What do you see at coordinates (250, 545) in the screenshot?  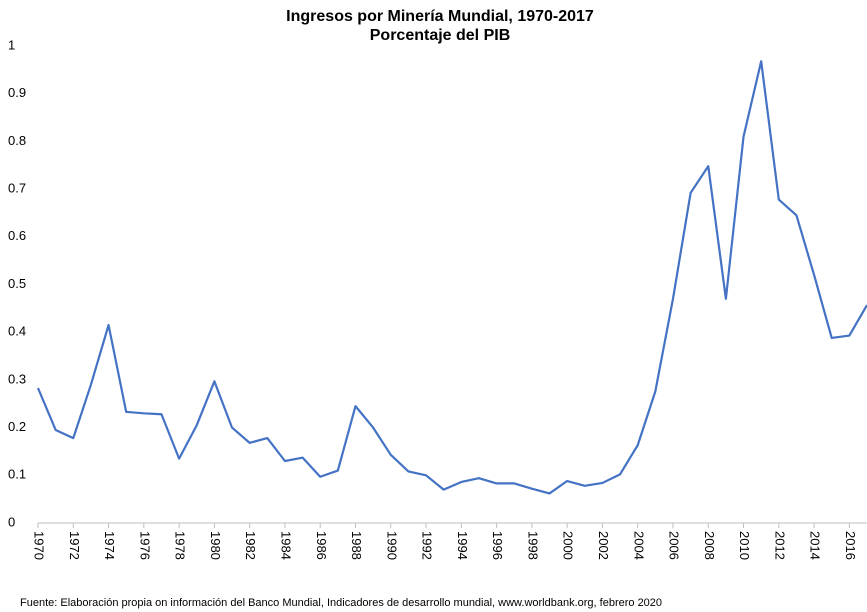 I see `x-tick-label: 1982` at bounding box center [250, 545].